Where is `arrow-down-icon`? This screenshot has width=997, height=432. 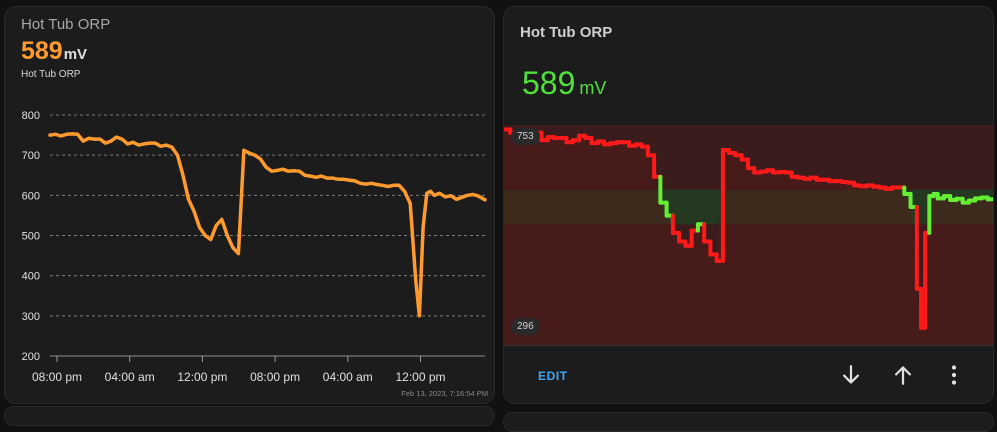
arrow-down-icon is located at coordinates (851, 374).